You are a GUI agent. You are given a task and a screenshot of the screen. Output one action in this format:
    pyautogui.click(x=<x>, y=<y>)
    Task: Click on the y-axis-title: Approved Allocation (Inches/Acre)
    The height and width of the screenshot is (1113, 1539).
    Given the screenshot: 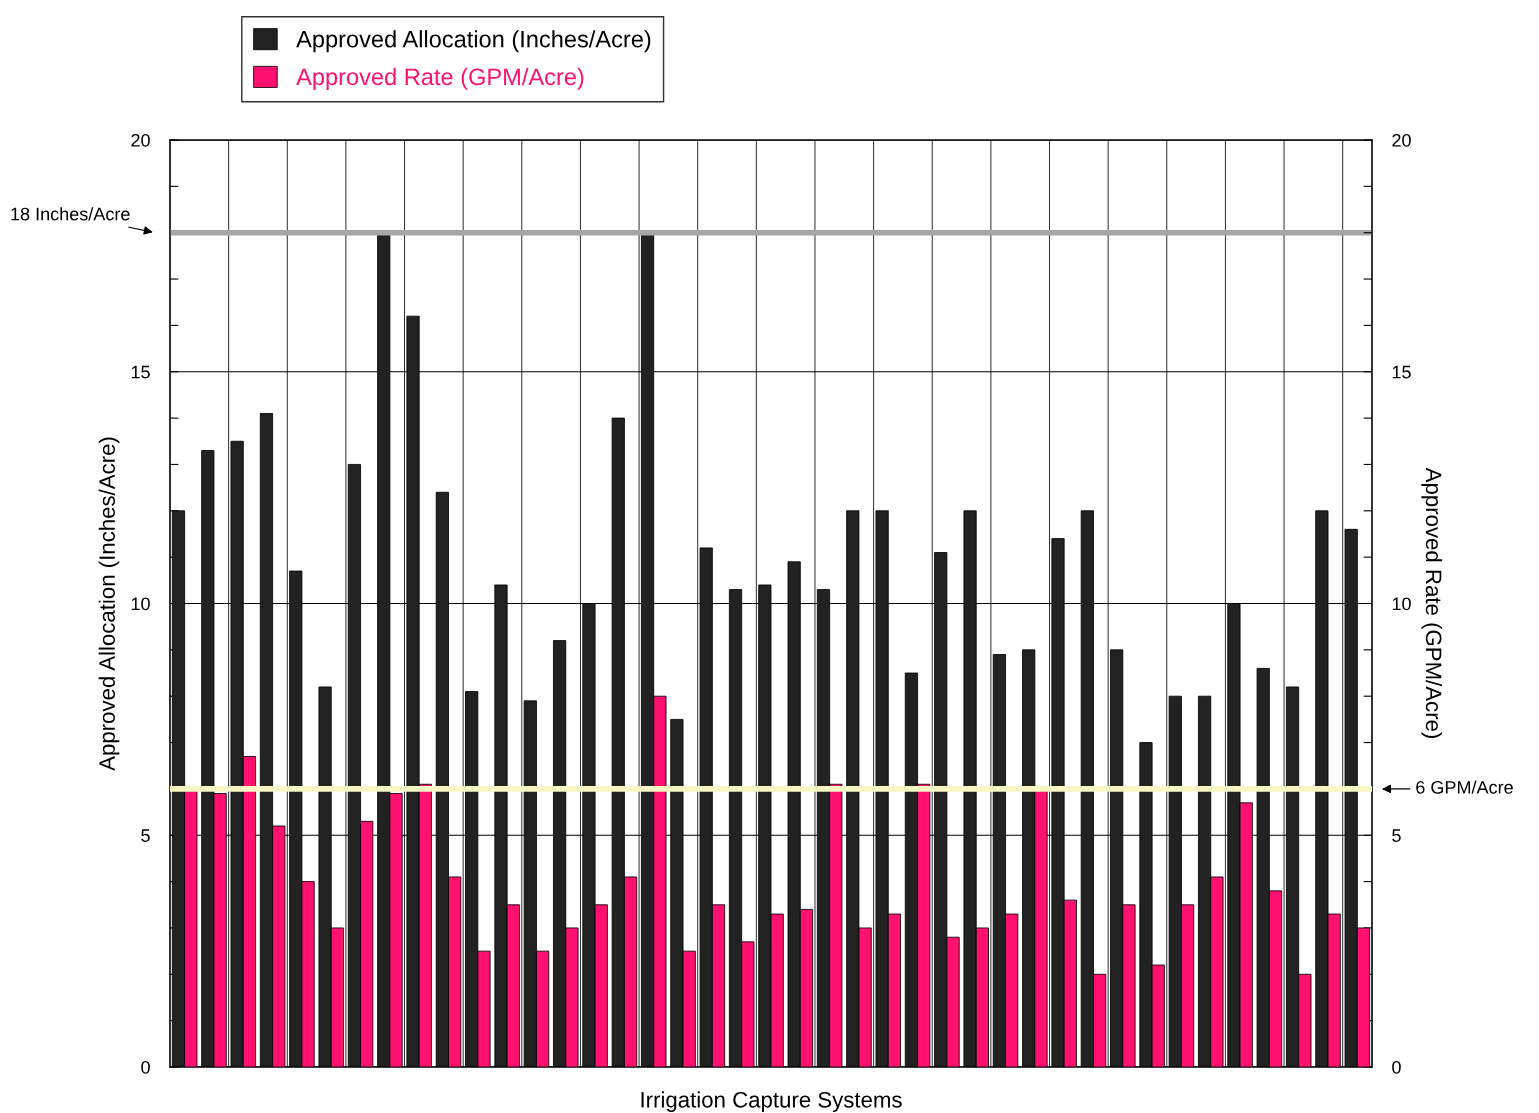 What is the action you would take?
    pyautogui.click(x=109, y=604)
    